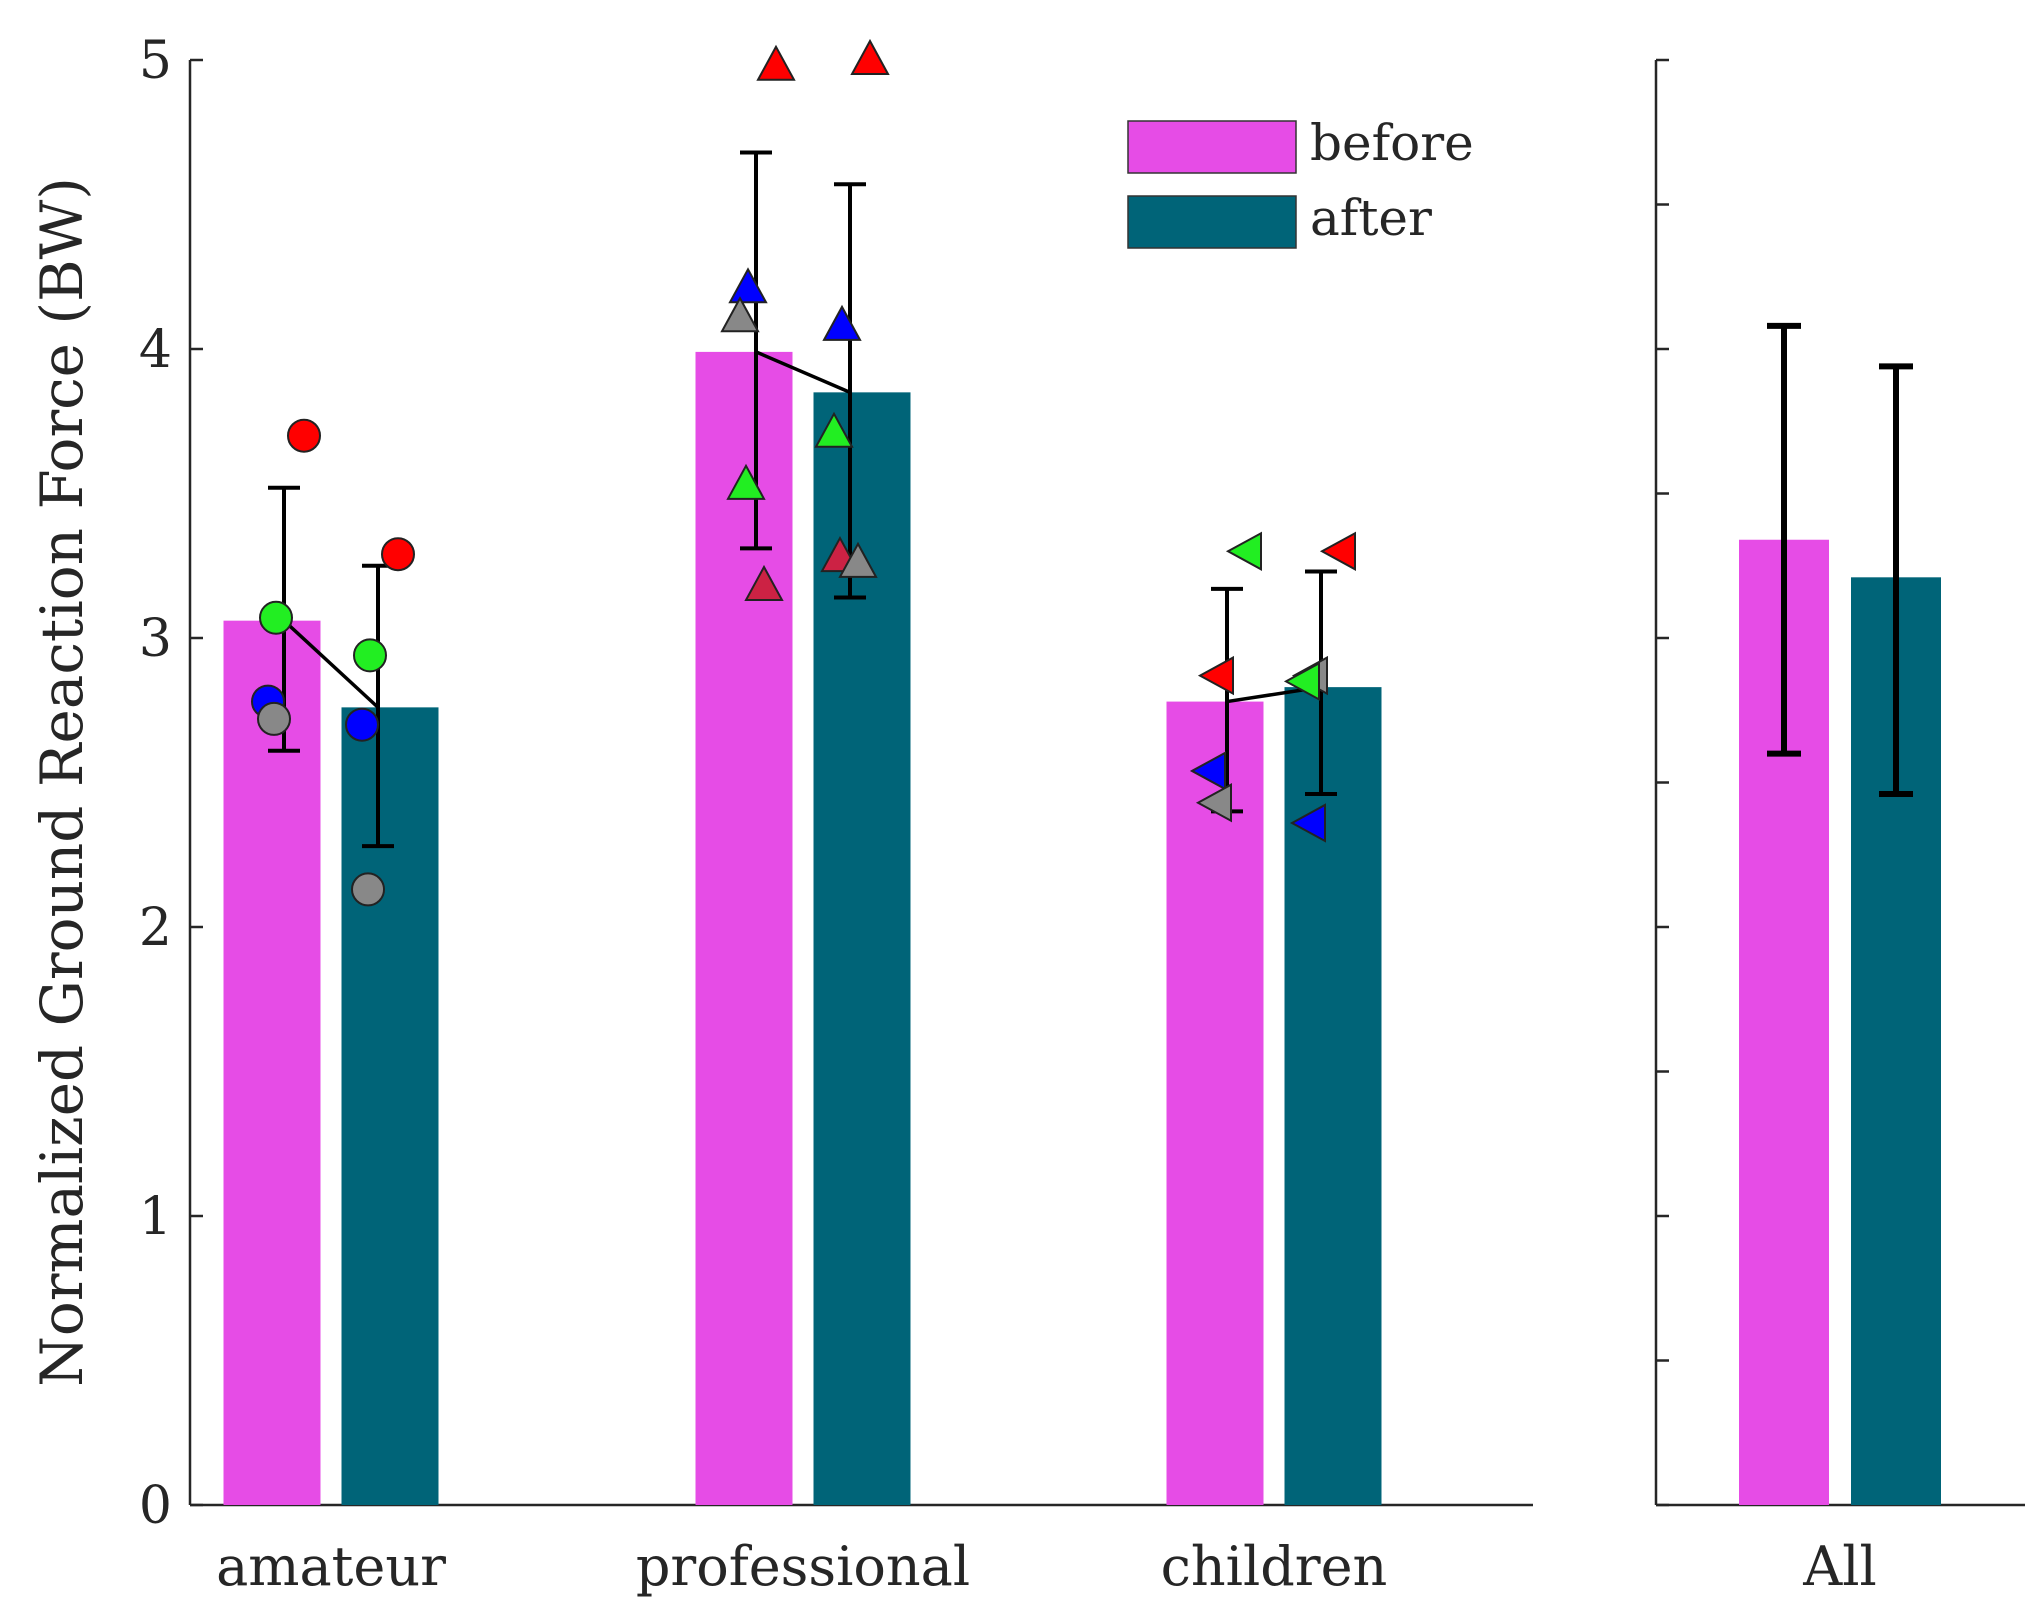 Image resolution: width=2037 pixels, height=1619 pixels. I want to click on y-tick-label: 1, so click(155, 1217).